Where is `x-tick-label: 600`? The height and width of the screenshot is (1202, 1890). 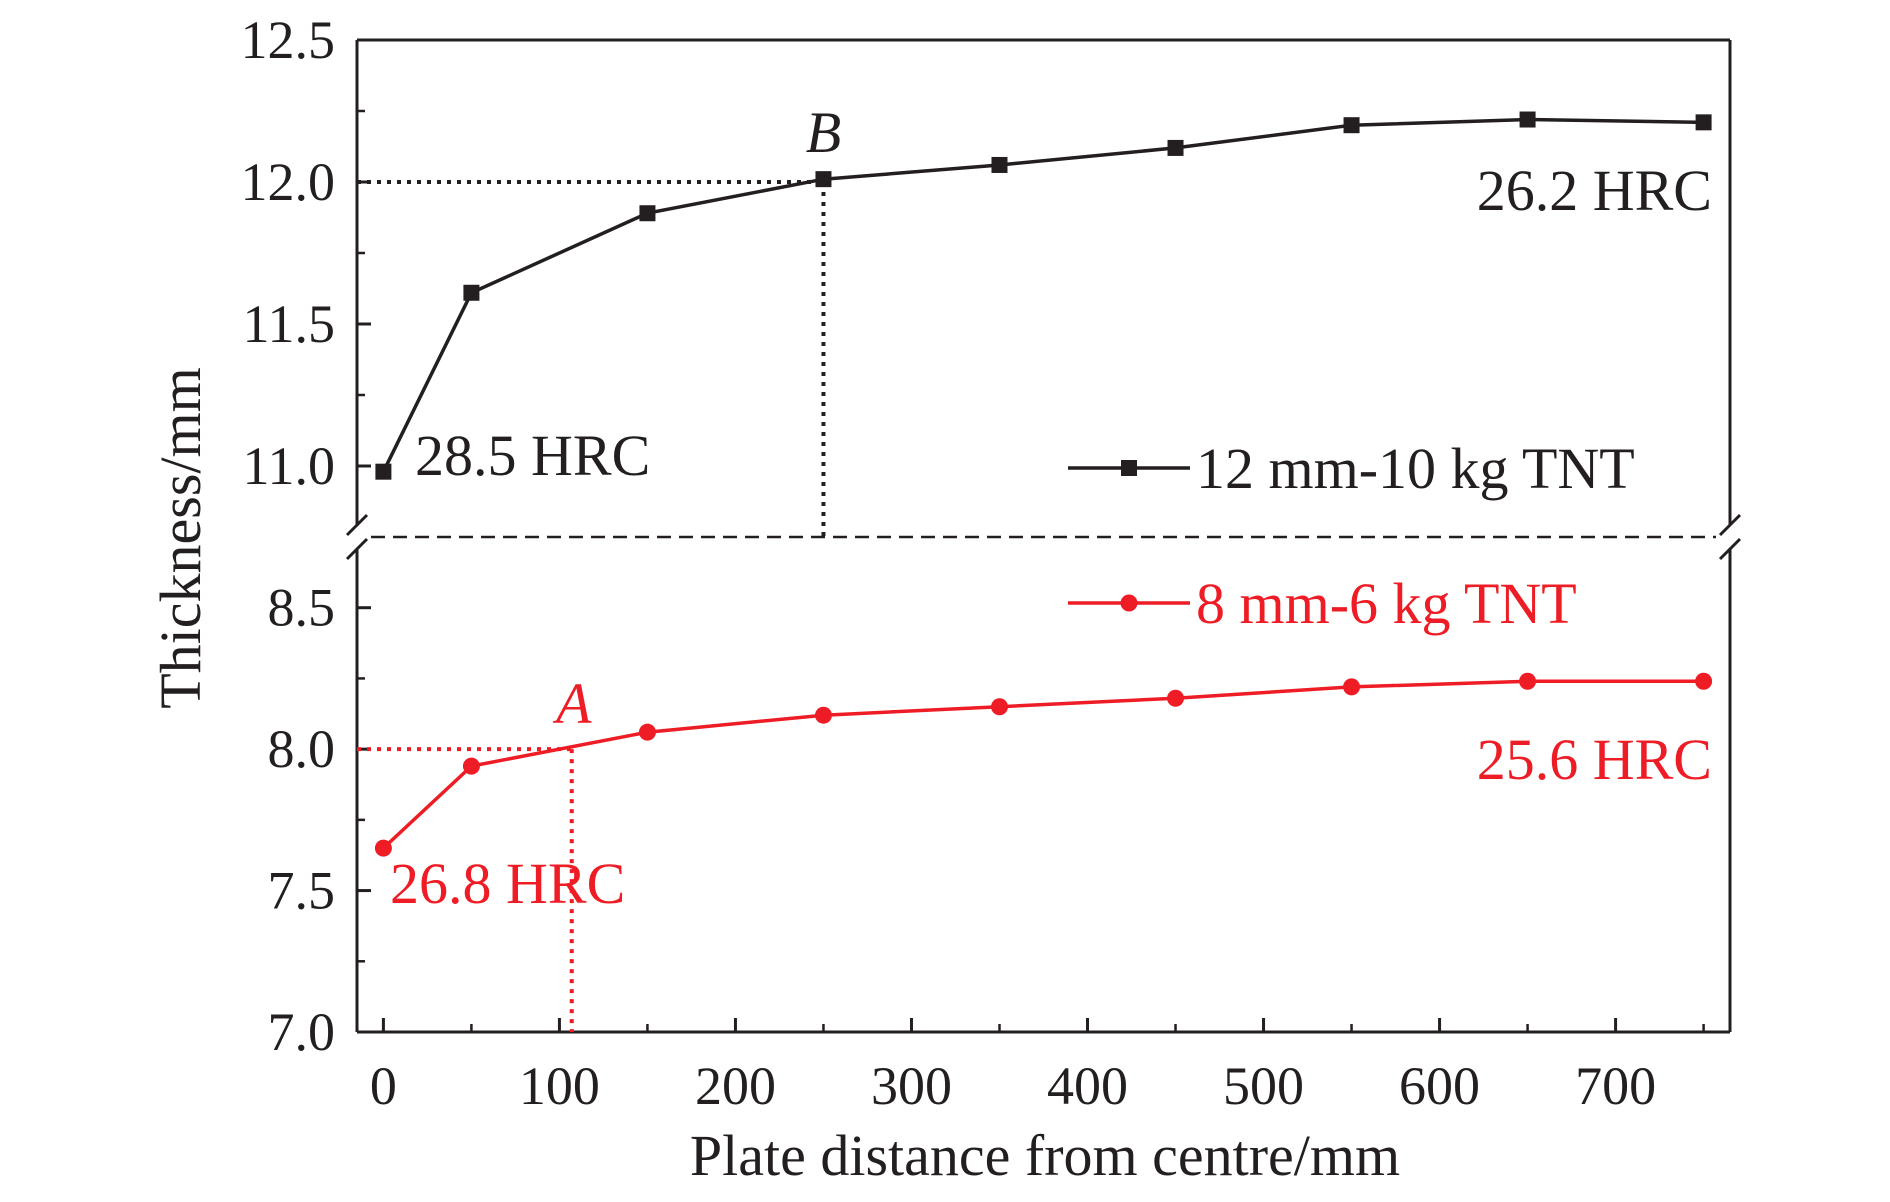
x-tick-label: 600 is located at coordinates (1439, 1086).